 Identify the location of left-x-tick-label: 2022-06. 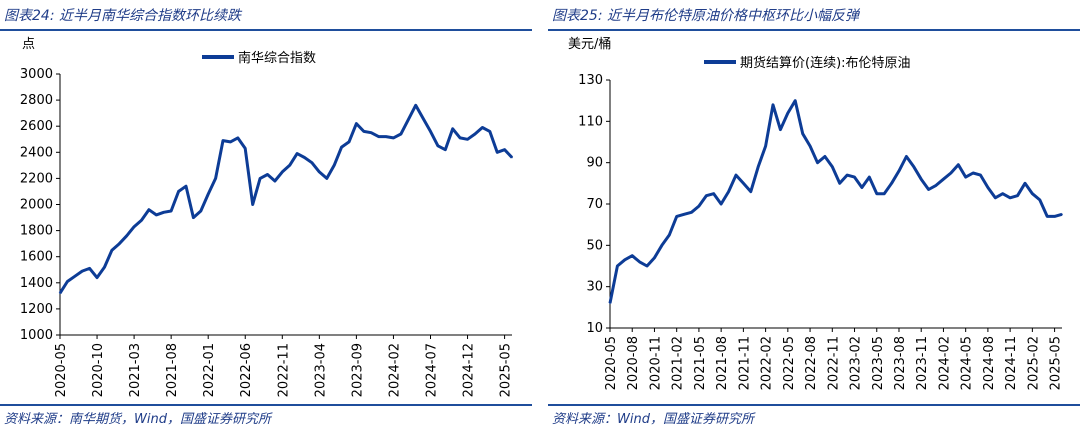
(246, 370).